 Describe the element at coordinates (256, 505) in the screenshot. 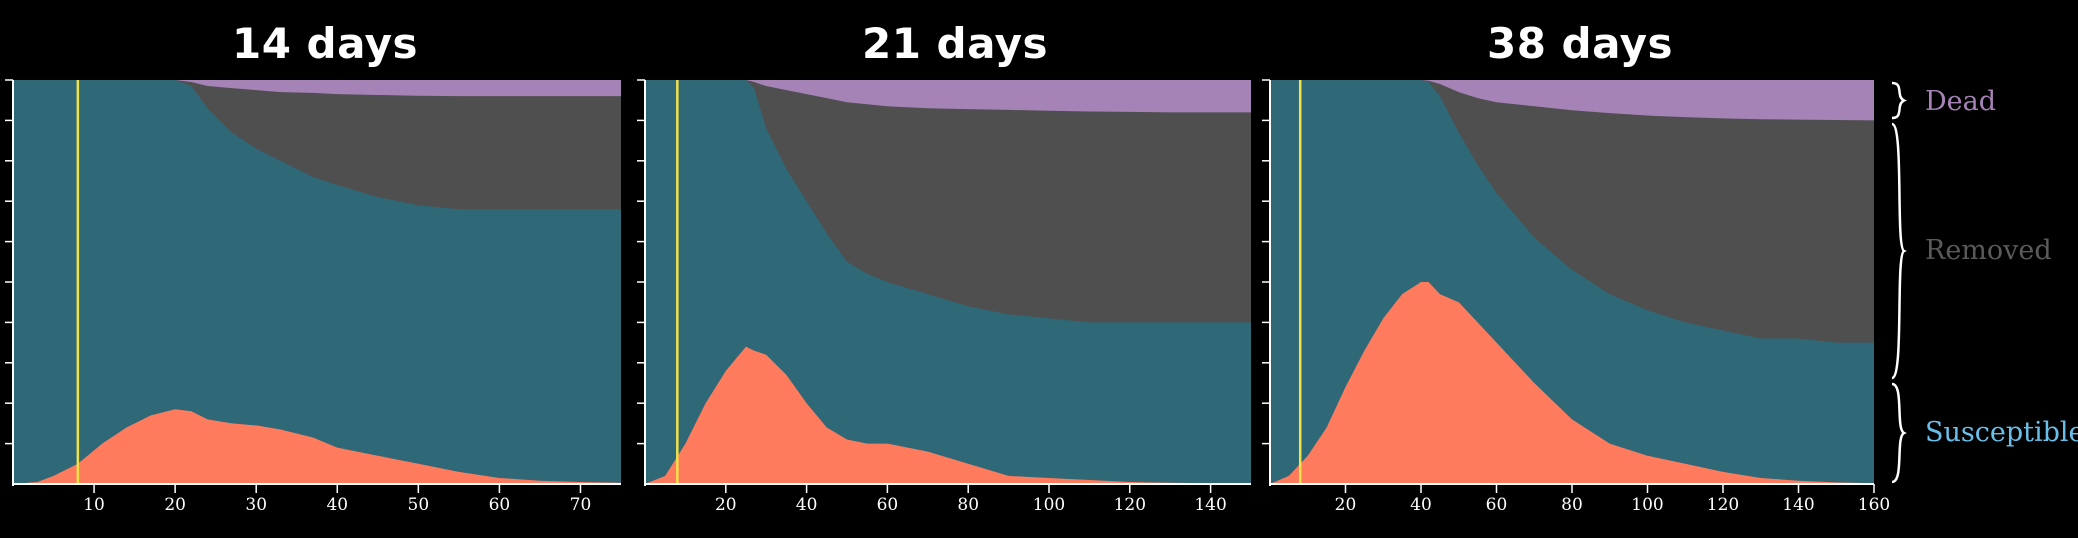

I see `x-tick-label: 30` at that location.